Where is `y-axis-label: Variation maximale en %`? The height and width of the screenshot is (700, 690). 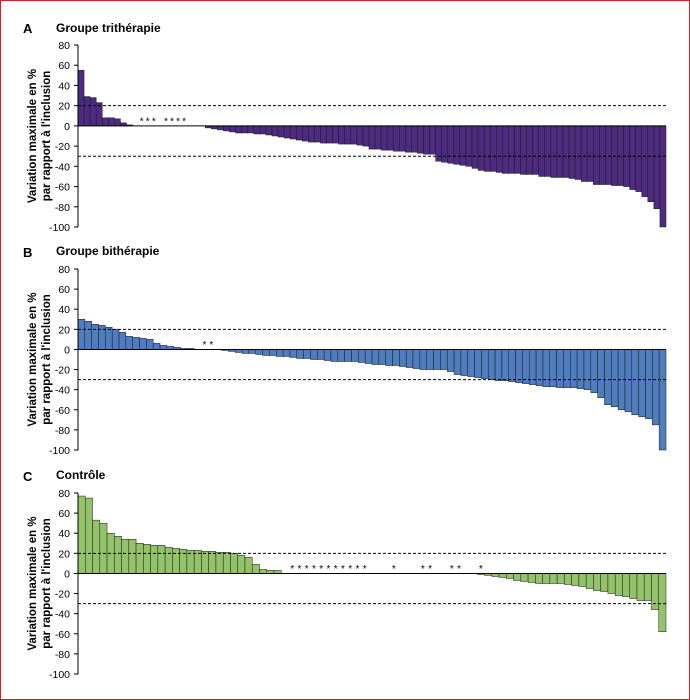 y-axis-label: Variation maximale en % is located at coordinates (33, 136).